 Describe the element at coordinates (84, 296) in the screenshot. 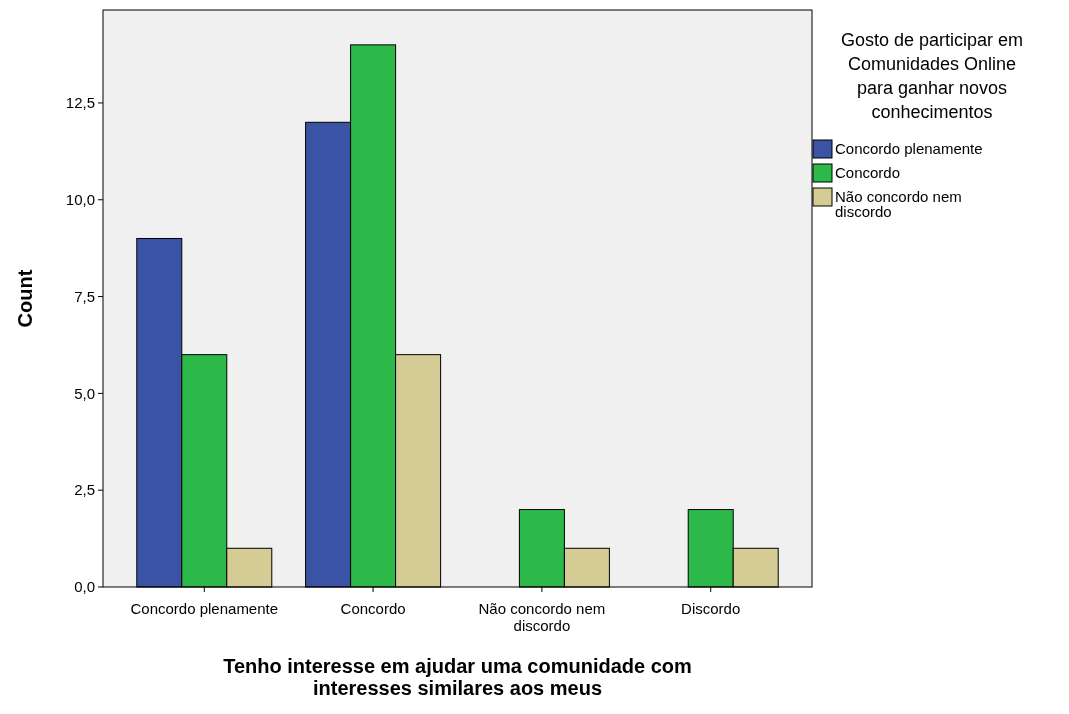

I see `y-tick-label: 7,5` at that location.